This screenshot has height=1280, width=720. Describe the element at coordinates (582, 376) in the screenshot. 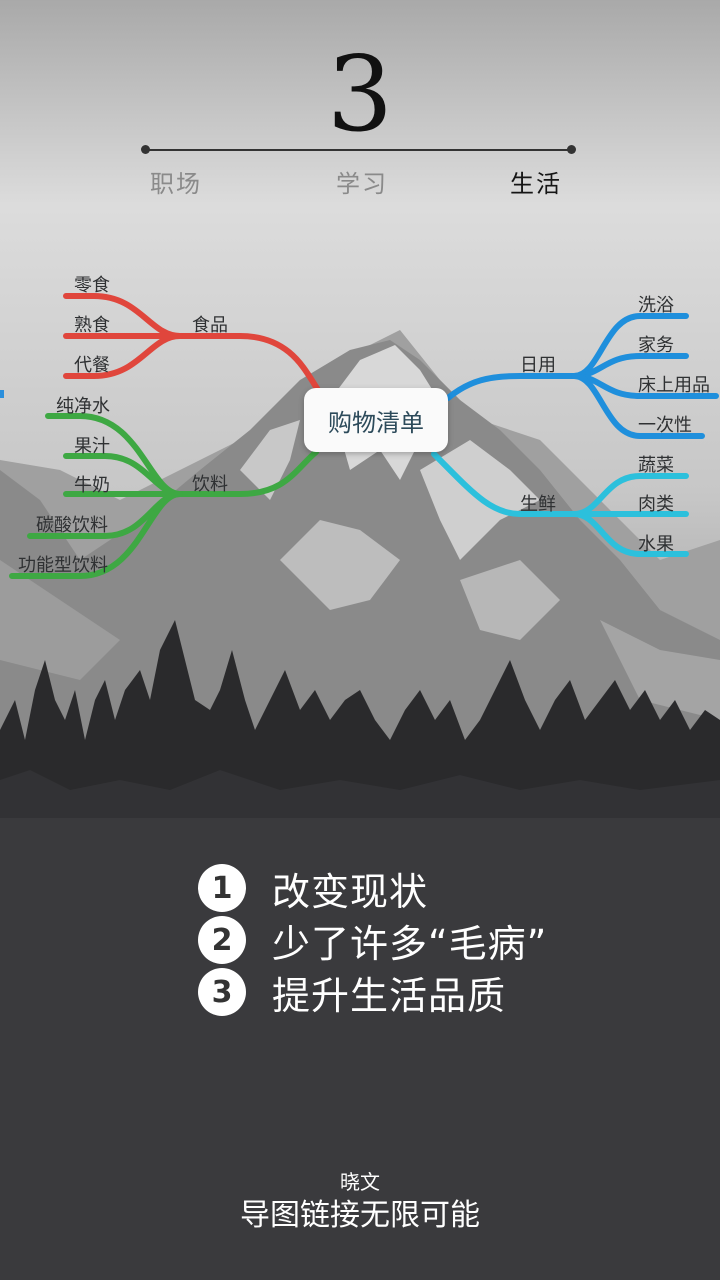

I see `branch-daily-lines` at that location.